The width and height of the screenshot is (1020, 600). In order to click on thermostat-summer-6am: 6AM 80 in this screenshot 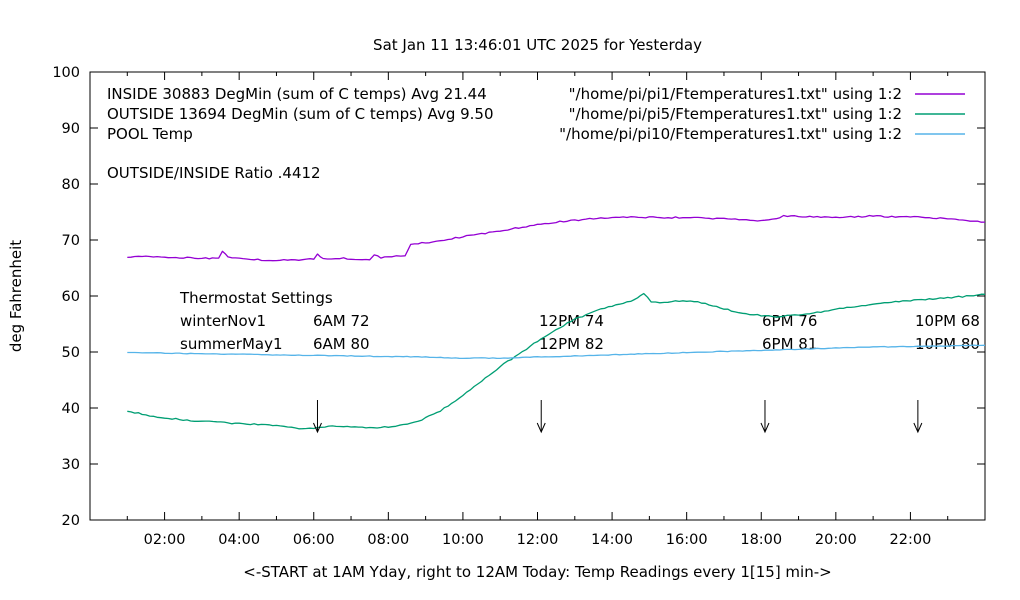, I will do `click(341, 344)`.